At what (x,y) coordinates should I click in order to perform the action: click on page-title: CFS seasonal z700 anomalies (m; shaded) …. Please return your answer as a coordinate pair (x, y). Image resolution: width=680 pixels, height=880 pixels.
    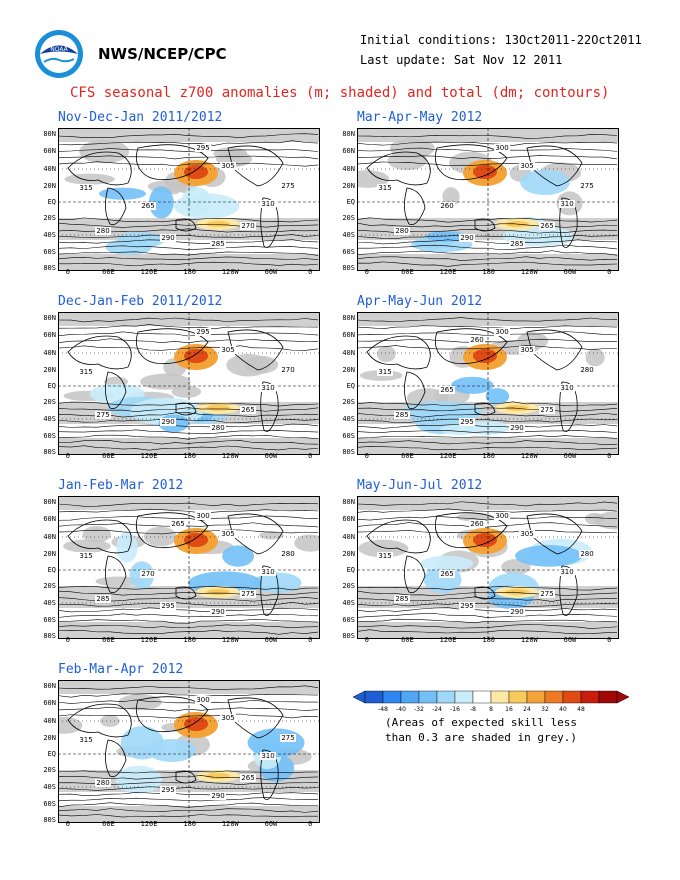
    Looking at the image, I should click on (340, 93).